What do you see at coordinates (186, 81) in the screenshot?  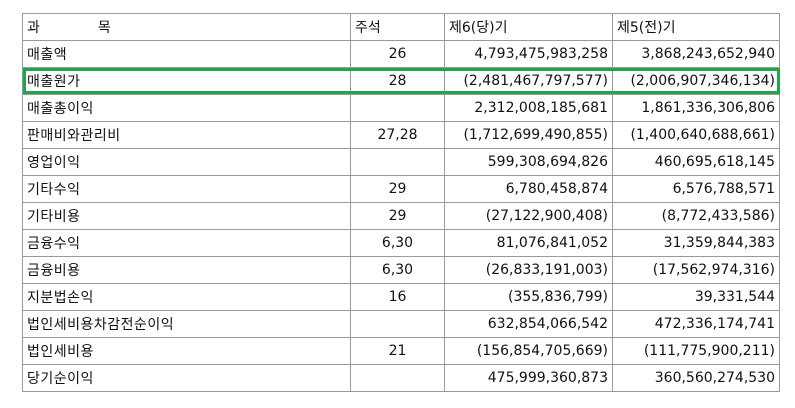 I see `account-cell: 매출원가` at bounding box center [186, 81].